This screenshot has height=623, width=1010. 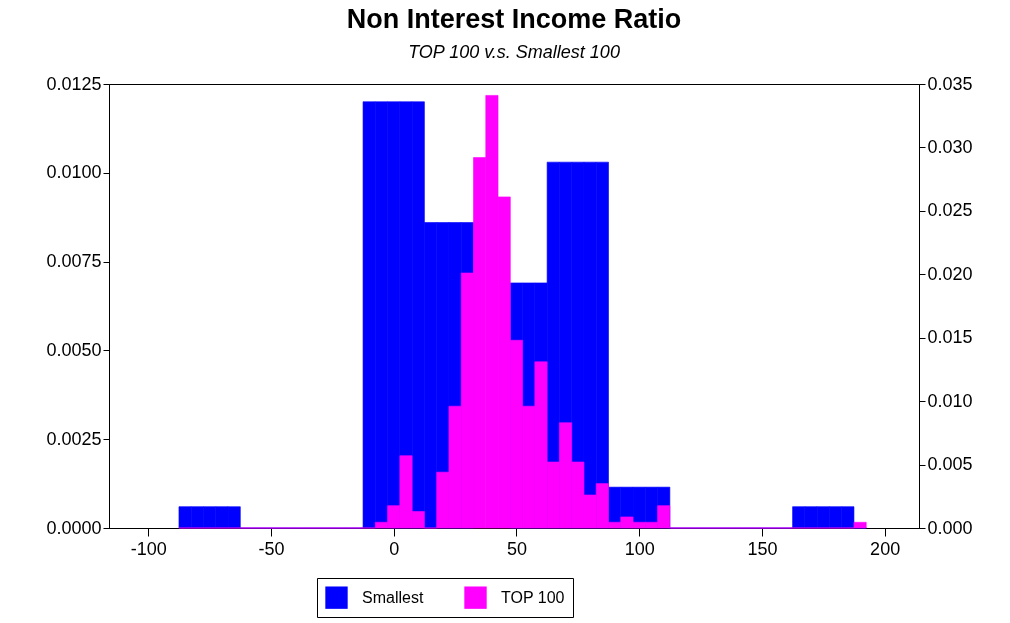 What do you see at coordinates (148, 548) in the screenshot?
I see `x-tick-label: -100` at bounding box center [148, 548].